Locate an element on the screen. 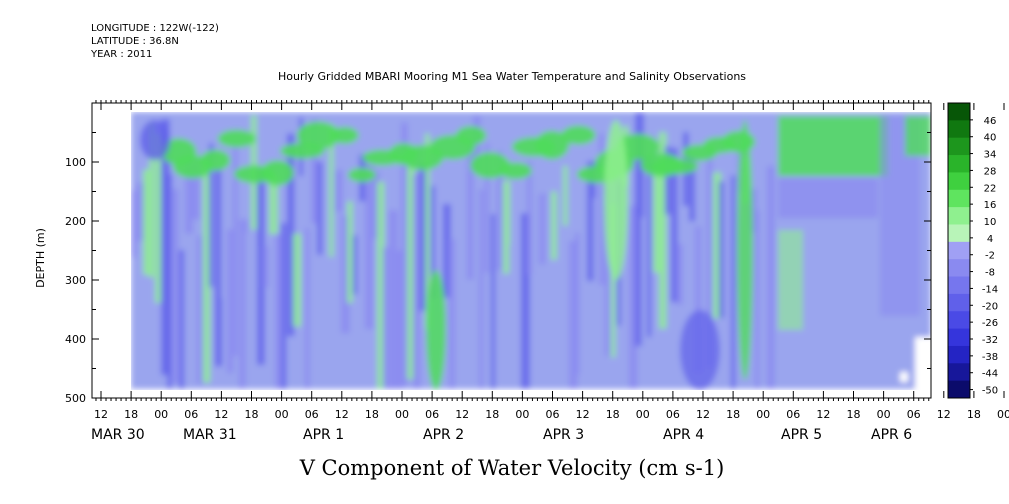  colorbar-label: 40 is located at coordinates (990, 138).